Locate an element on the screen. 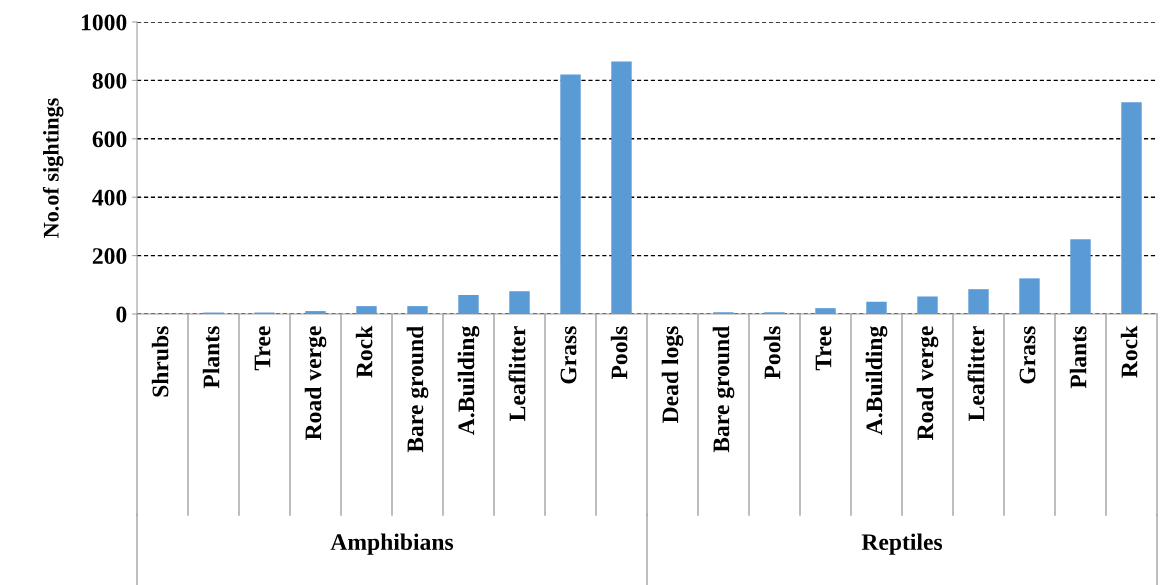 The height and width of the screenshot is (585, 1169). y-axis-title: No.of sightings is located at coordinates (53, 168).